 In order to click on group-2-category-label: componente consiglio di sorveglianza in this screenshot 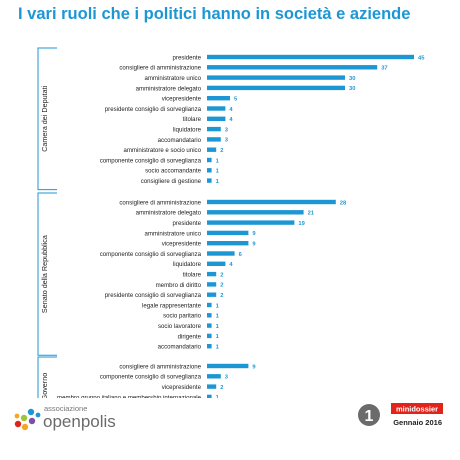, I will do `click(151, 254)`.